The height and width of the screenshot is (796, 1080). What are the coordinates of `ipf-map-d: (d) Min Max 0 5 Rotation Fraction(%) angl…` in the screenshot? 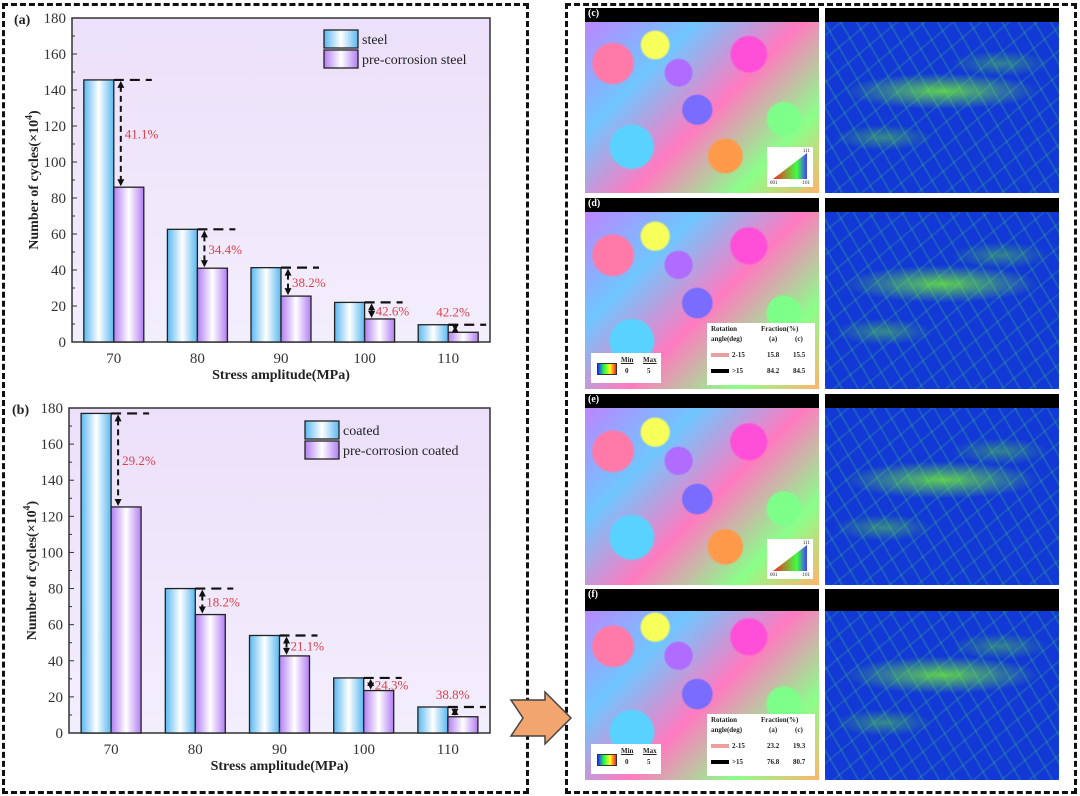 It's located at (702, 293).